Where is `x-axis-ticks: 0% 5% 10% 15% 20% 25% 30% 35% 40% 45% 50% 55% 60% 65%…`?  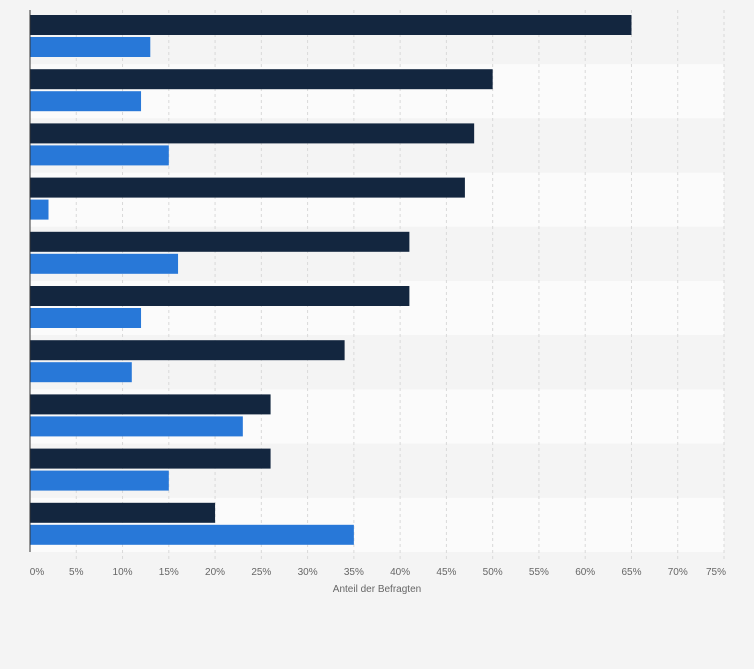
x-axis-ticks: 0% 5% 10% 15% 20% 25% 30% 35% 40% 45% 50% 55% 60% 65%… is located at coordinates (378, 572).